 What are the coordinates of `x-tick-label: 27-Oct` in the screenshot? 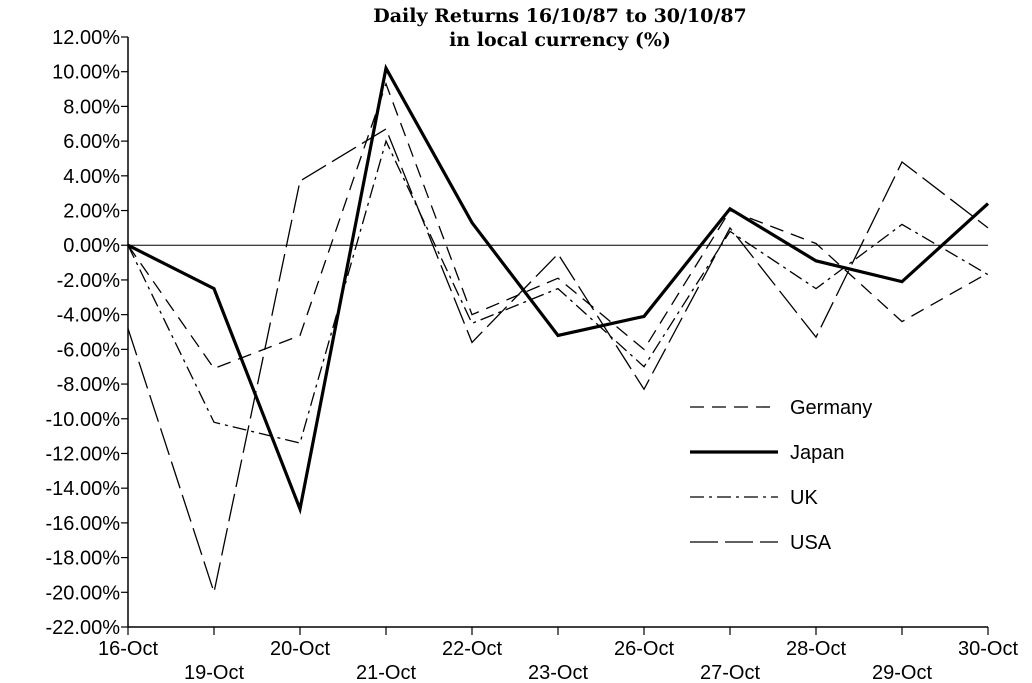 It's located at (730, 672).